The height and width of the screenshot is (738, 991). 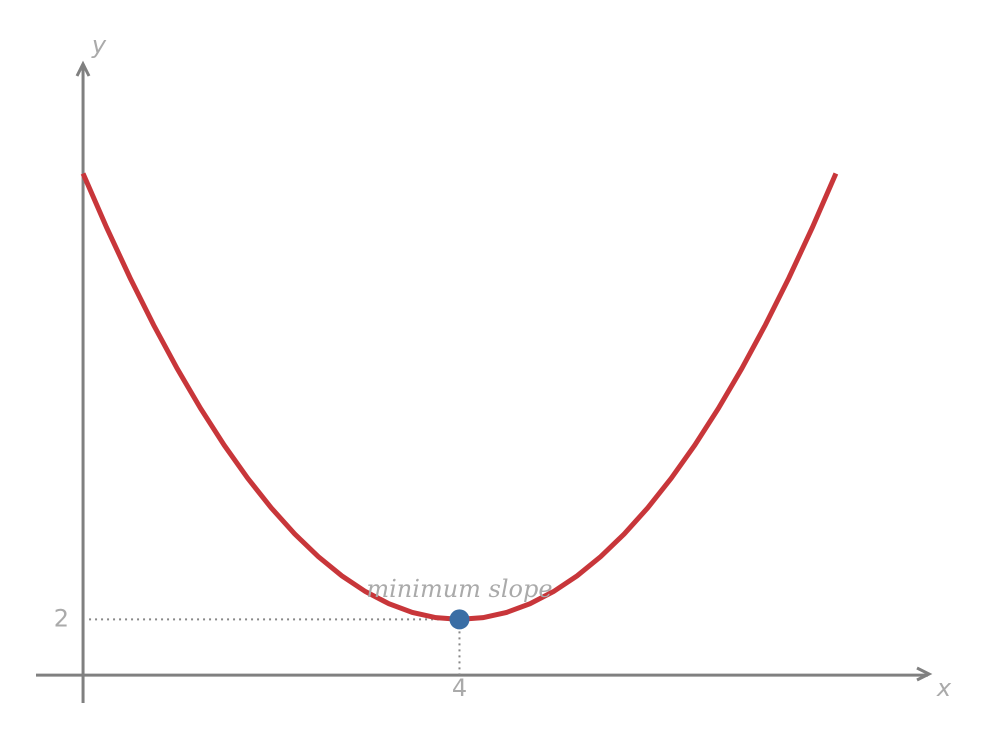 I want to click on annotation: minimum slope, so click(x=459, y=589).